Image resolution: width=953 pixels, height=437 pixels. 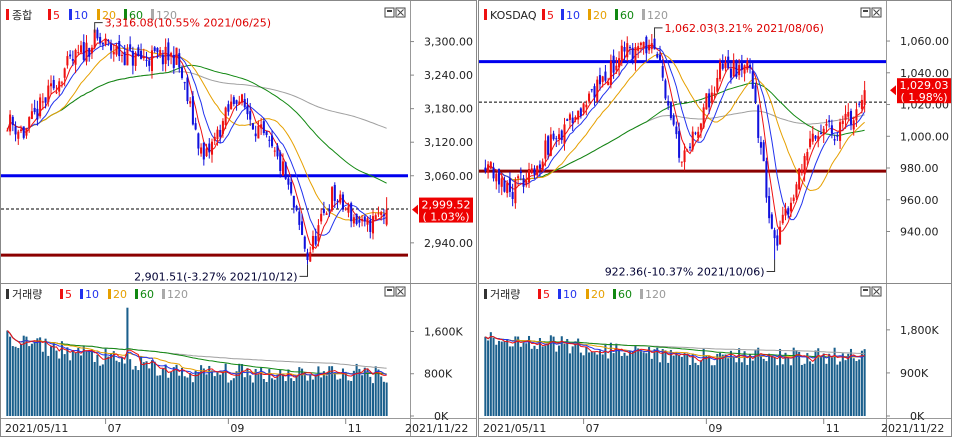 What do you see at coordinates (675, 122) in the screenshot?
I see `ma20-line` at bounding box center [675, 122].